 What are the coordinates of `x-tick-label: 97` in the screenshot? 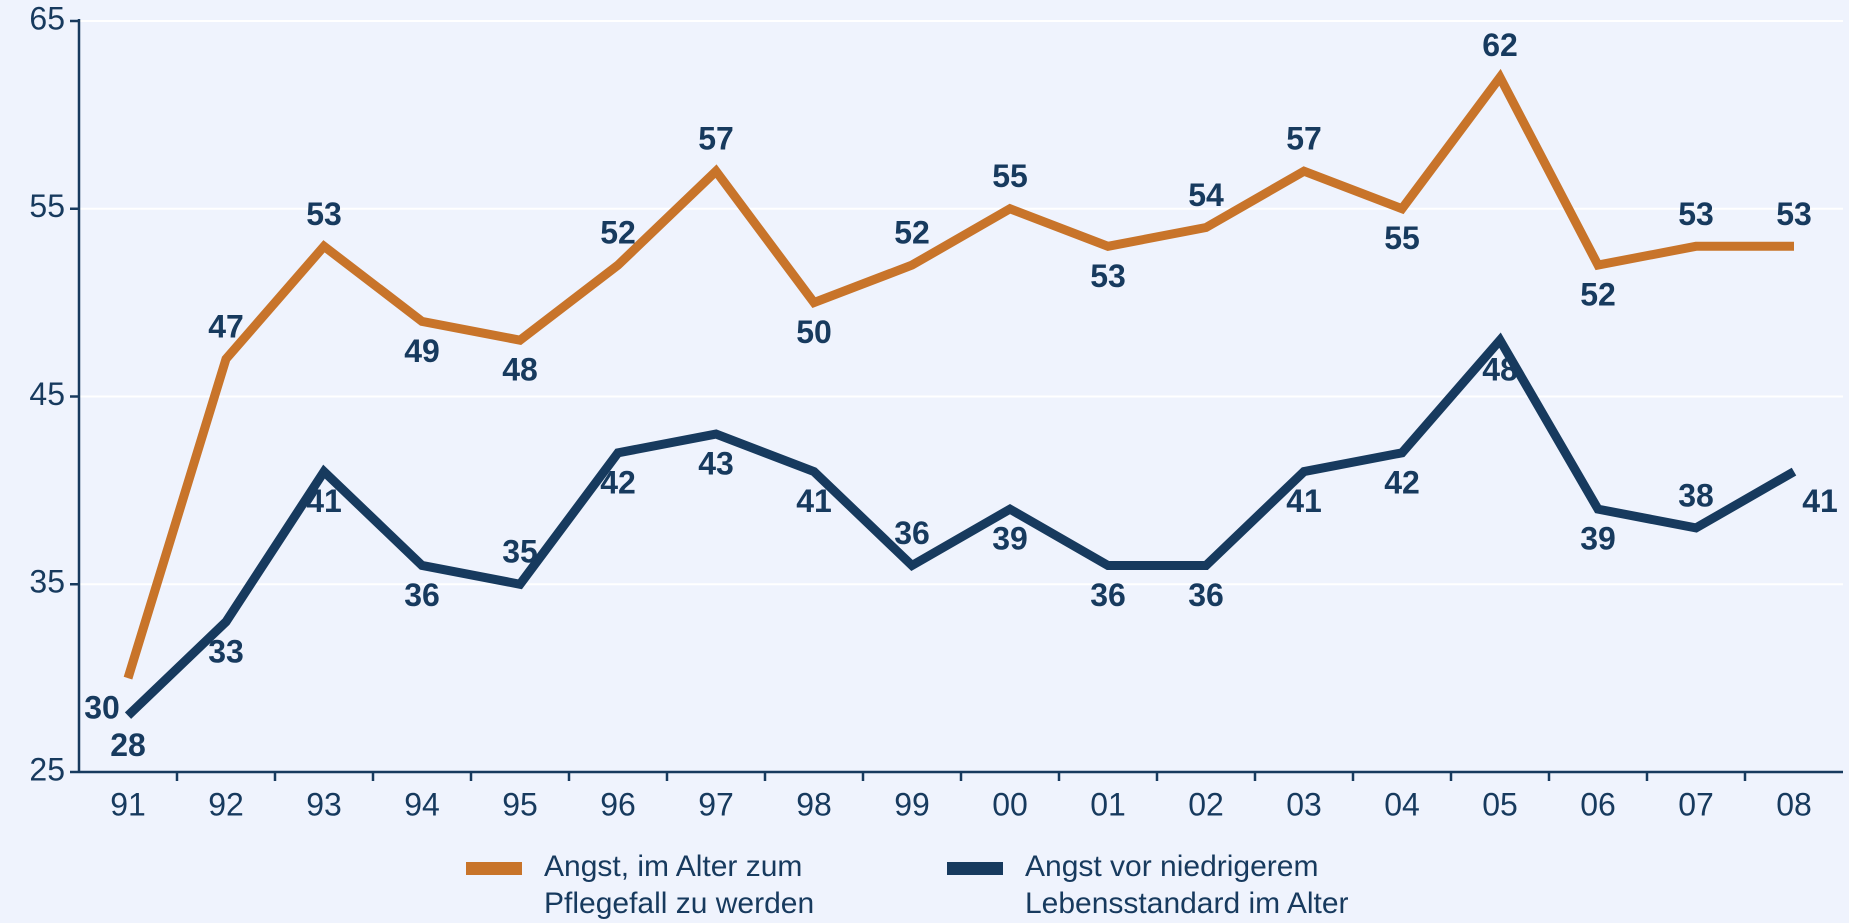 It's located at (716, 804).